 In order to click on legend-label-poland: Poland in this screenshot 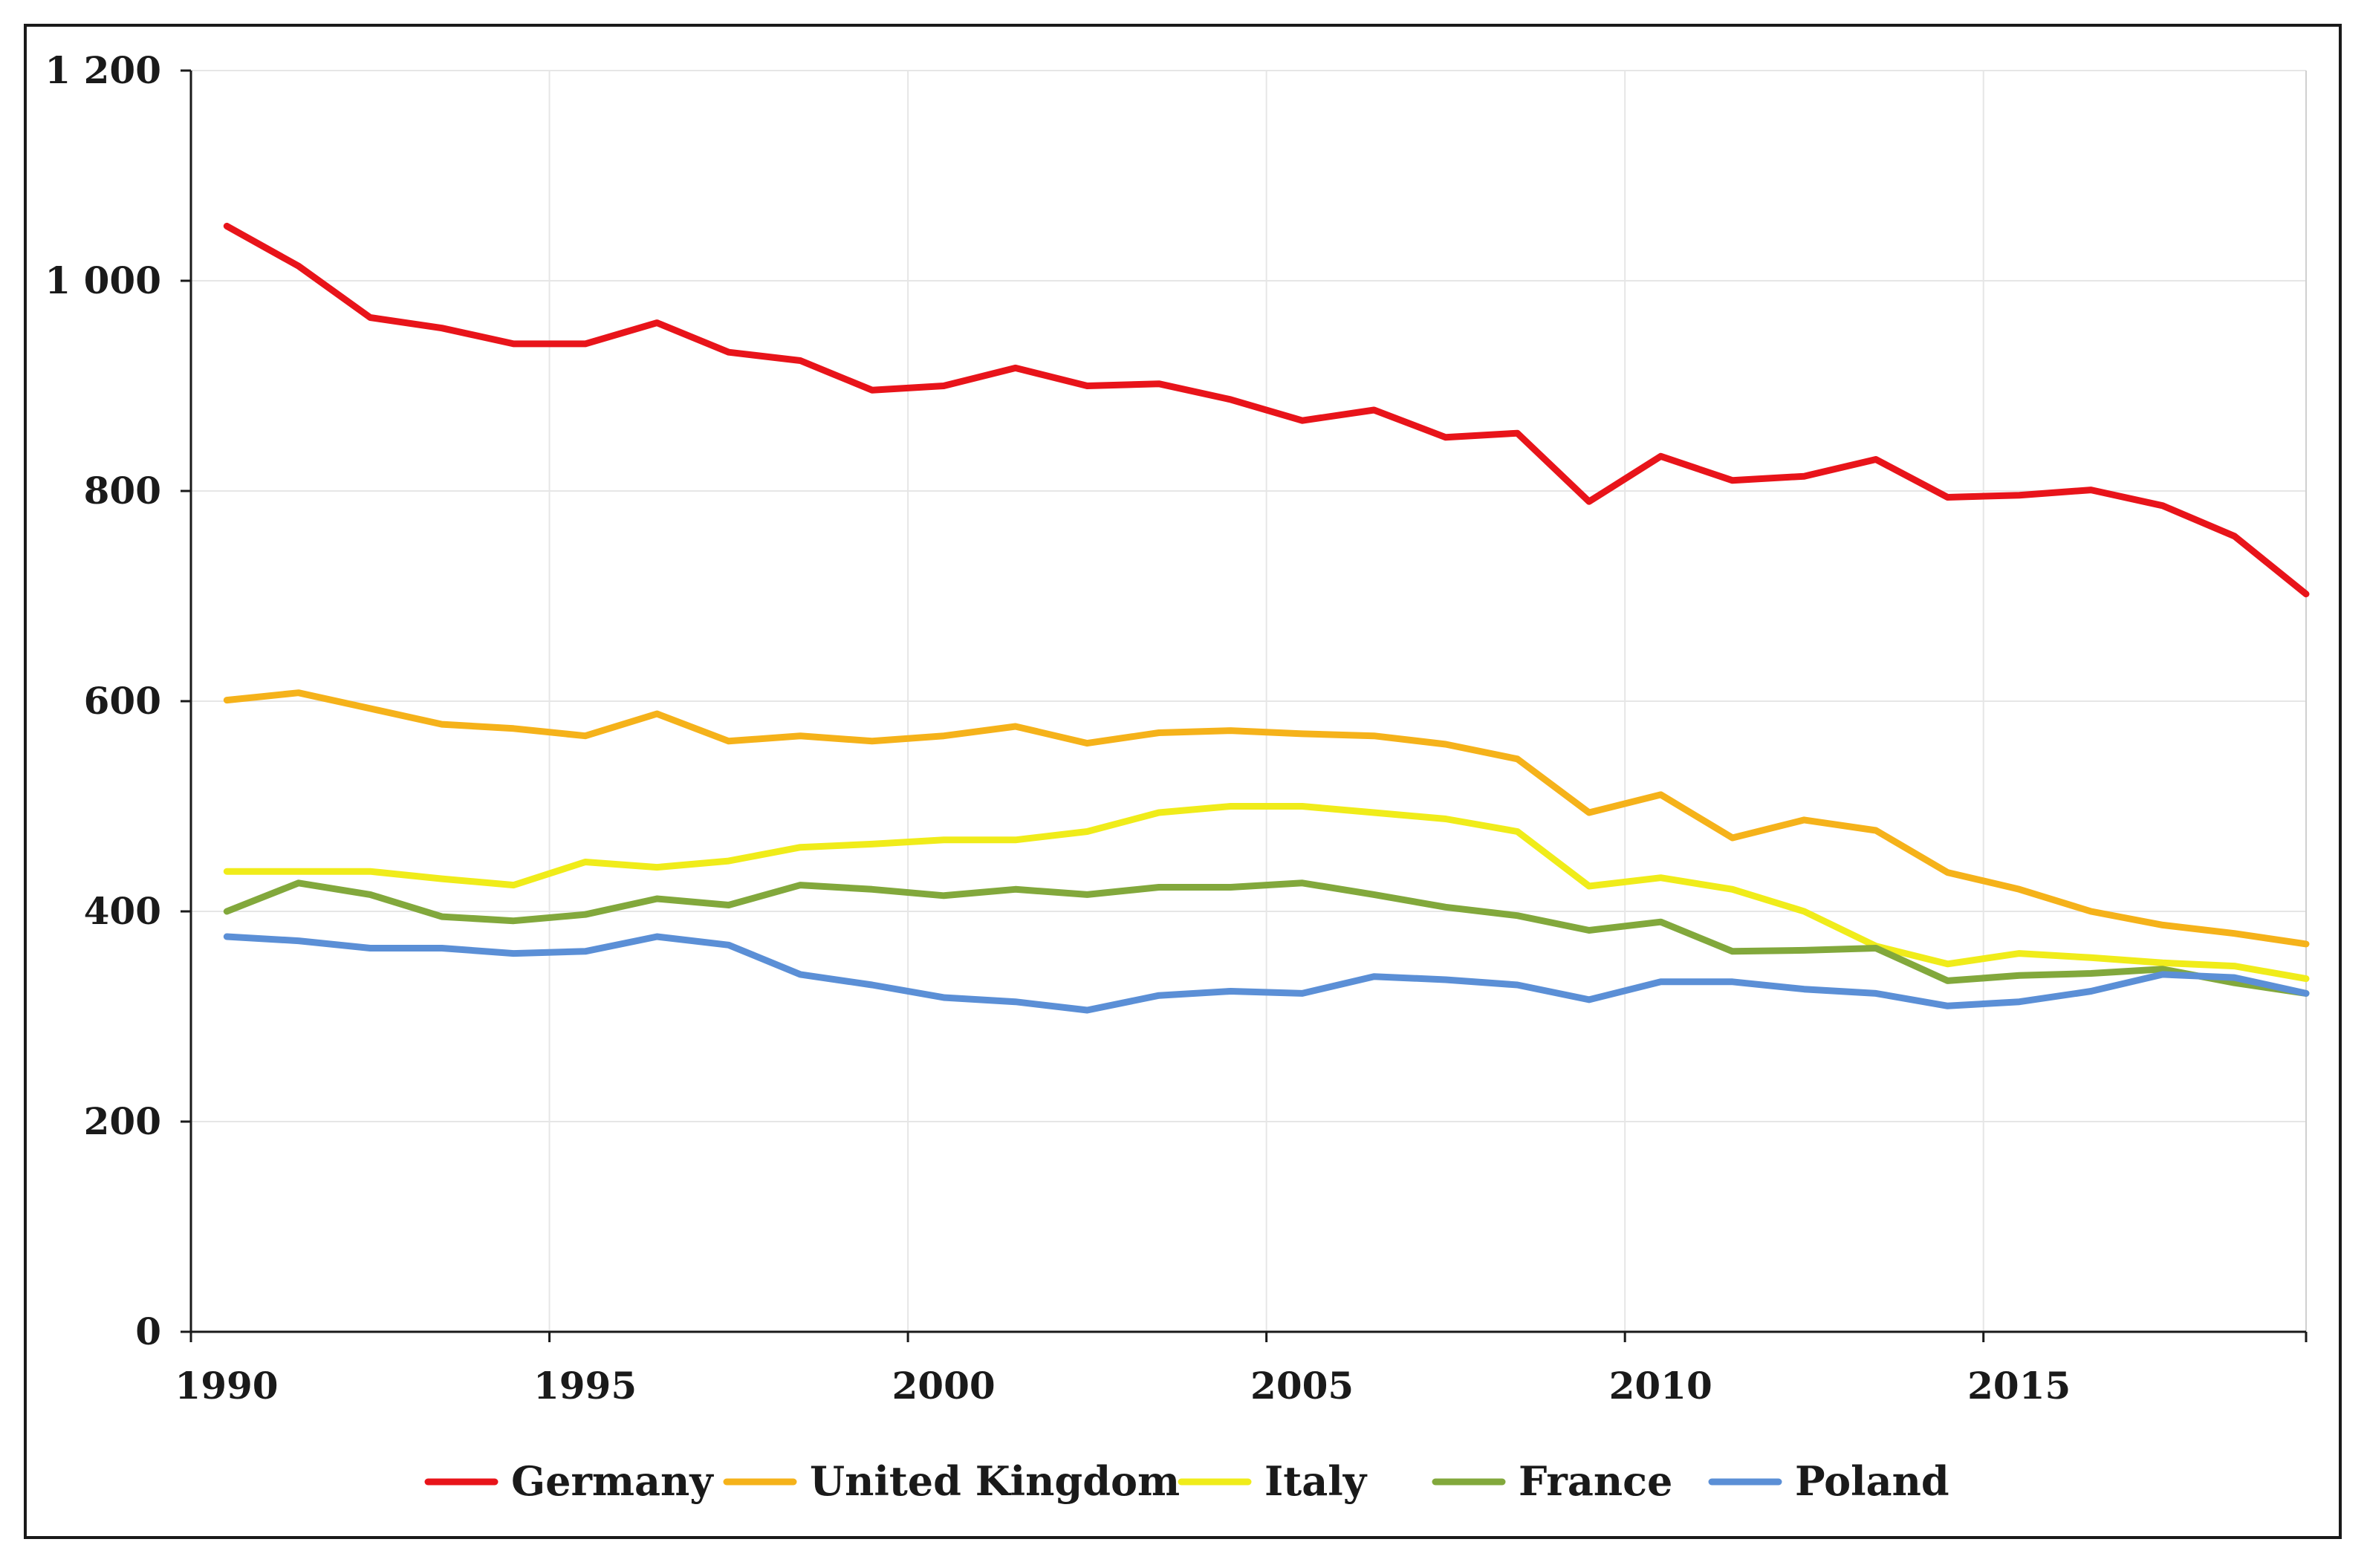, I will do `click(1872, 1481)`.